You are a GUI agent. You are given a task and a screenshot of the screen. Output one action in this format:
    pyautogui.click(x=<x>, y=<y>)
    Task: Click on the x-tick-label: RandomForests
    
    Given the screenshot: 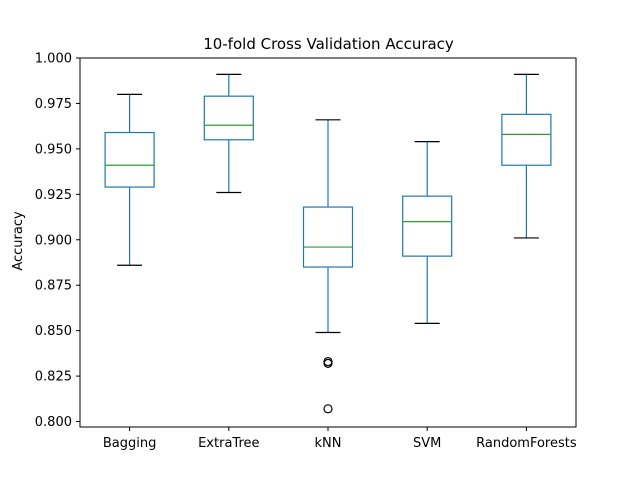 What is the action you would take?
    pyautogui.click(x=526, y=443)
    